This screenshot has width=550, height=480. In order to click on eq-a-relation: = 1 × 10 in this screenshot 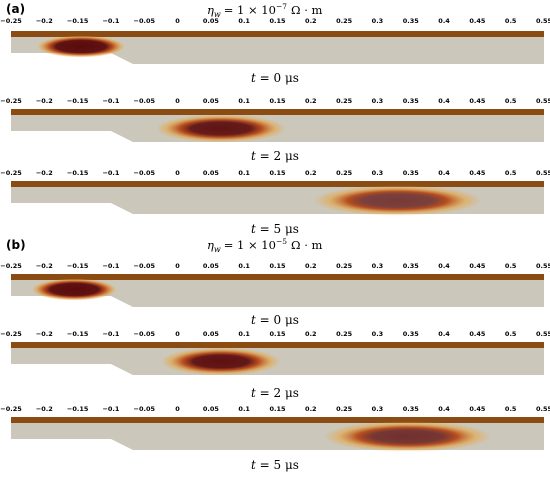, I will do `click(250, 10)`.